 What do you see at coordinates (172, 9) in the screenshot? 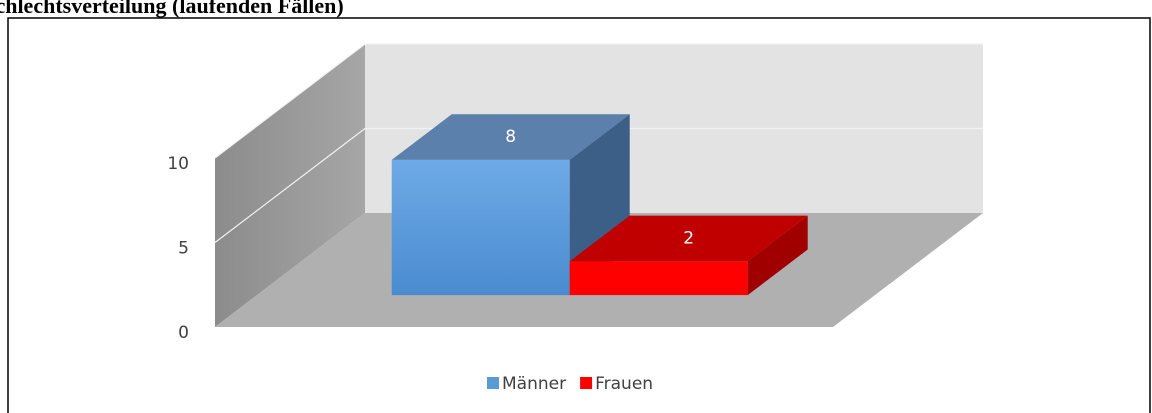
I see `chart-title: Geschlechtsverteilung (laufenden Fällen)` at bounding box center [172, 9].